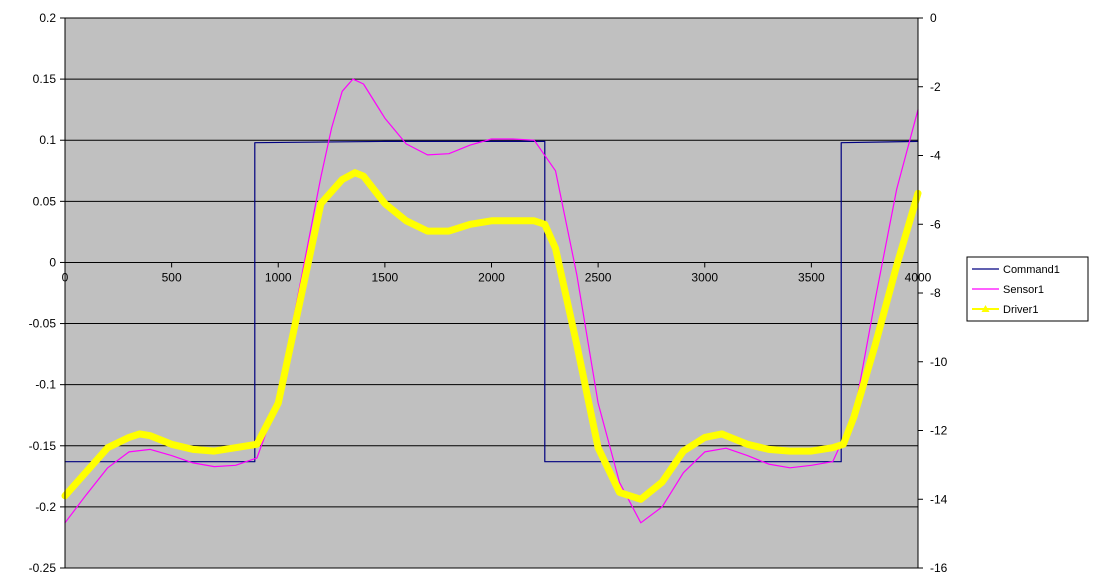 The height and width of the screenshot is (574, 1093). What do you see at coordinates (43, 567) in the screenshot?
I see `left-tick-label: -0.25` at bounding box center [43, 567].